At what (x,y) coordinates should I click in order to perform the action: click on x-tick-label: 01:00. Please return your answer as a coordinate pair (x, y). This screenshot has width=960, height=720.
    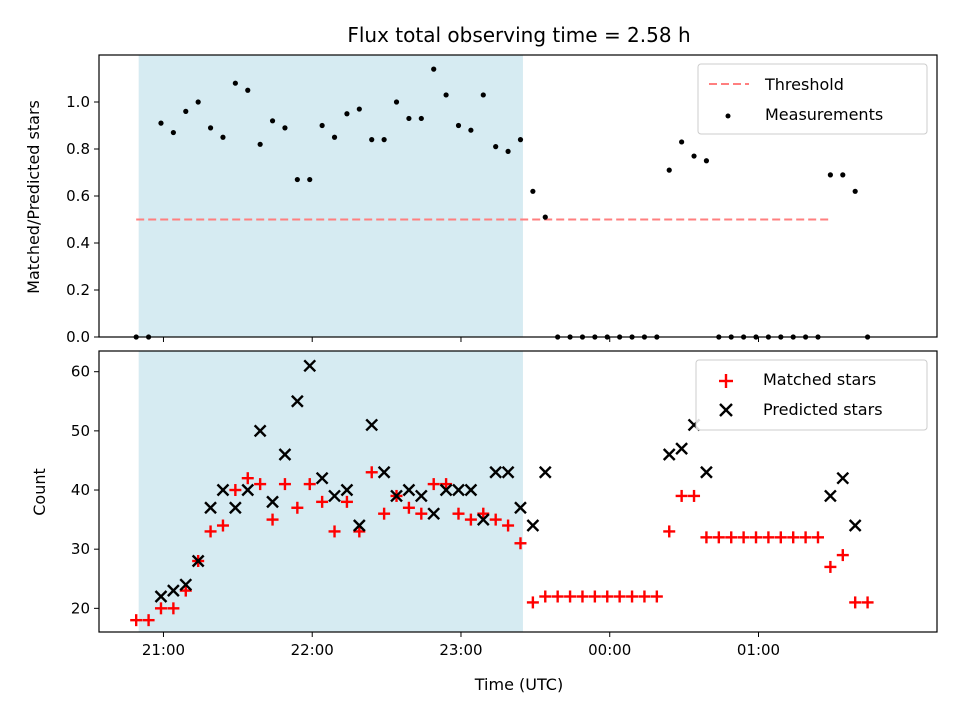
    Looking at the image, I should click on (758, 650).